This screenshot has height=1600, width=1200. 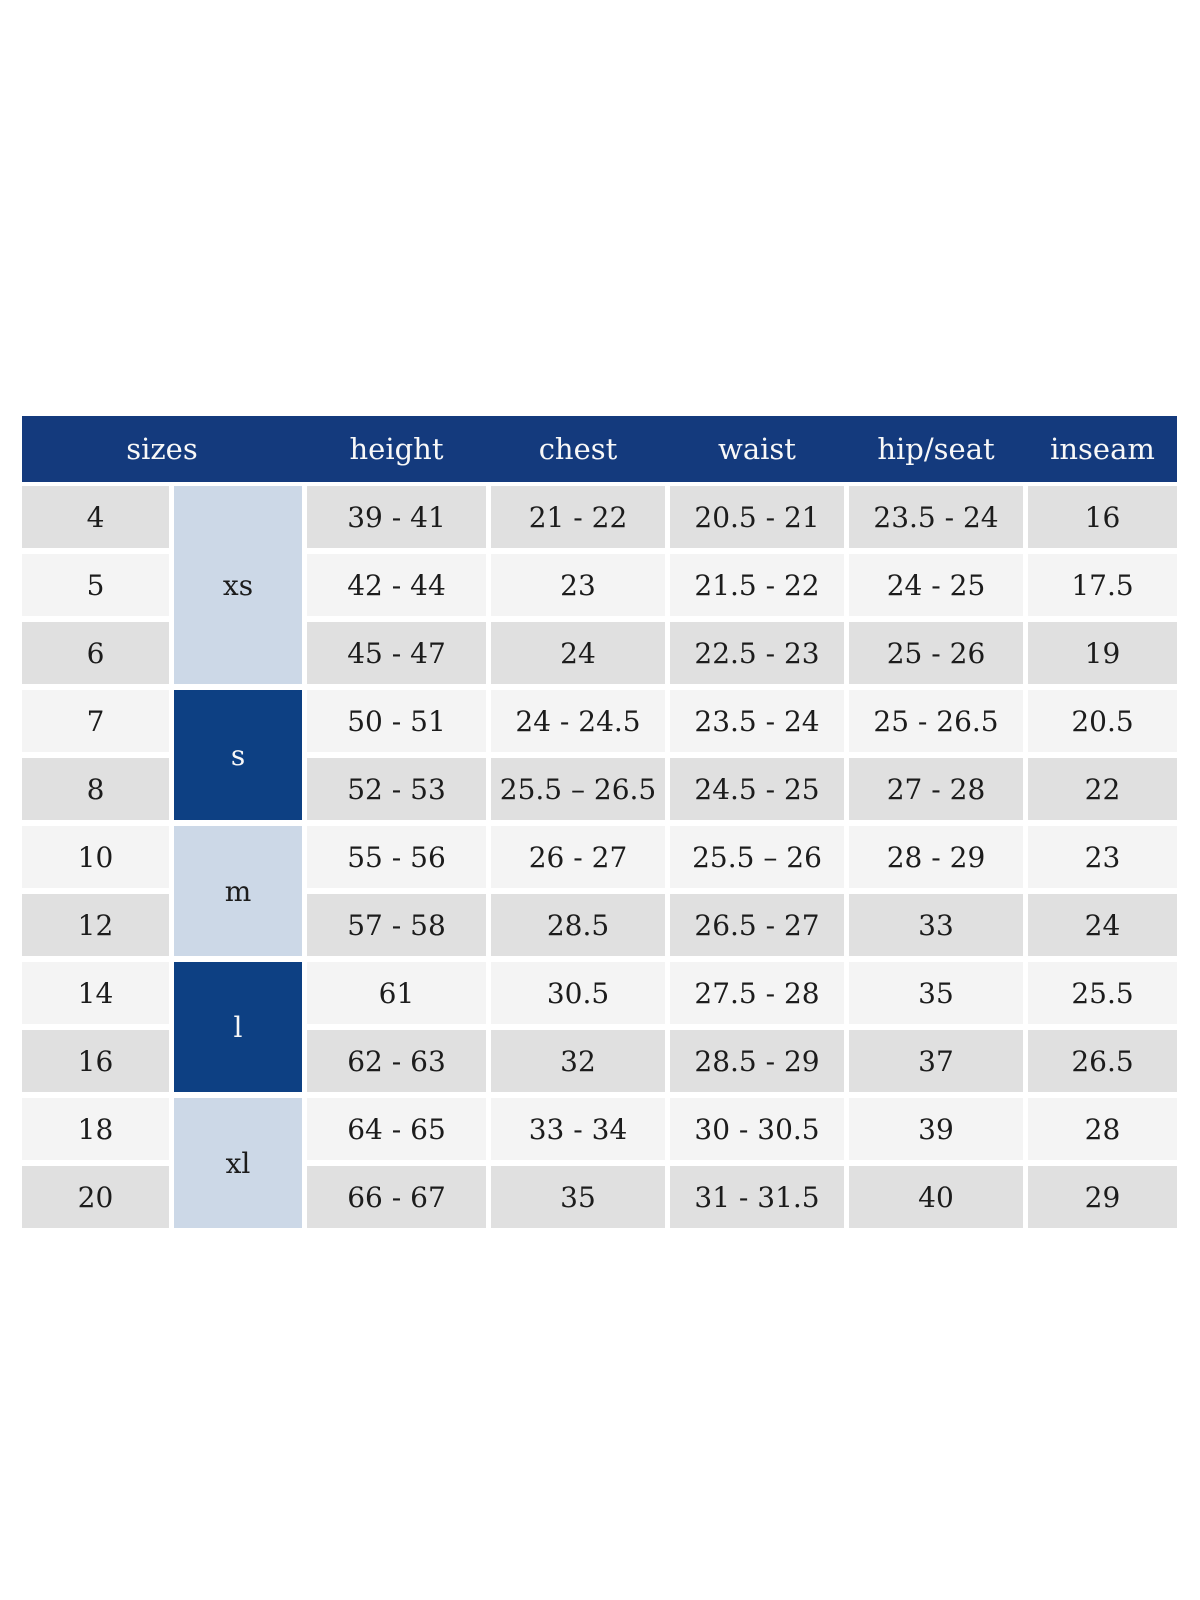 What do you see at coordinates (757, 585) in the screenshot?
I see `cell-waist: 21.5 - 22` at bounding box center [757, 585].